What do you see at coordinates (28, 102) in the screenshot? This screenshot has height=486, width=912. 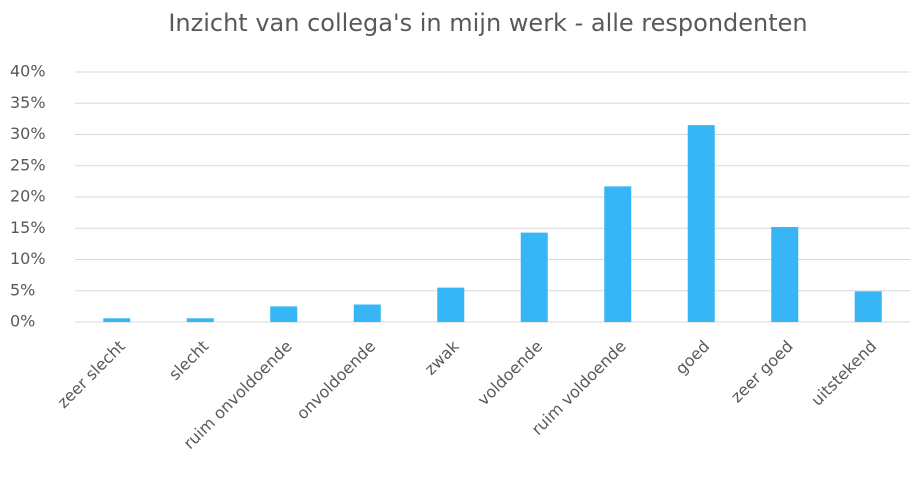 I see `y-tick-label: 35%` at bounding box center [28, 102].